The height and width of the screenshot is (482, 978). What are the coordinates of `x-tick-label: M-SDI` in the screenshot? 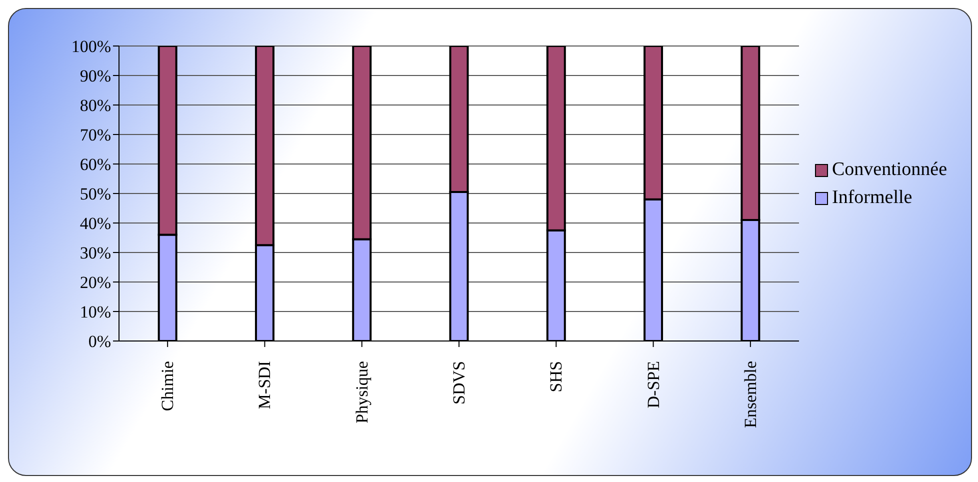 It's located at (264, 385).